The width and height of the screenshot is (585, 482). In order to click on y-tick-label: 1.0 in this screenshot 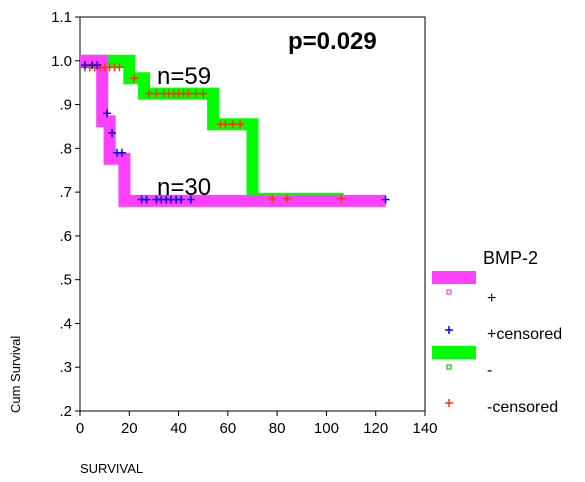, I will do `click(61, 61)`.